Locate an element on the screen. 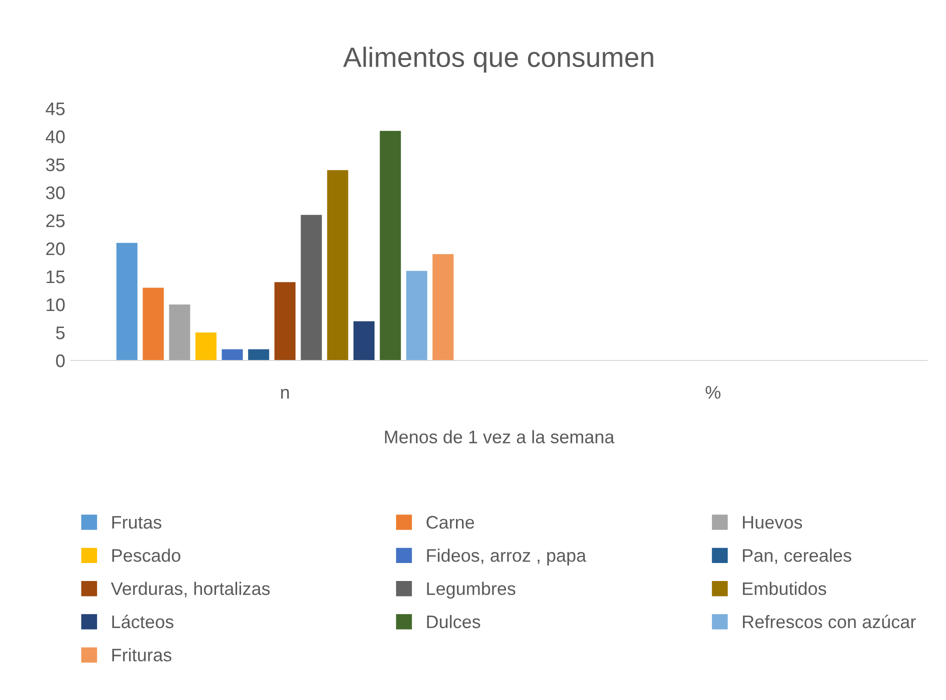  chart-title: Alimentos que consumen is located at coordinates (498, 59).